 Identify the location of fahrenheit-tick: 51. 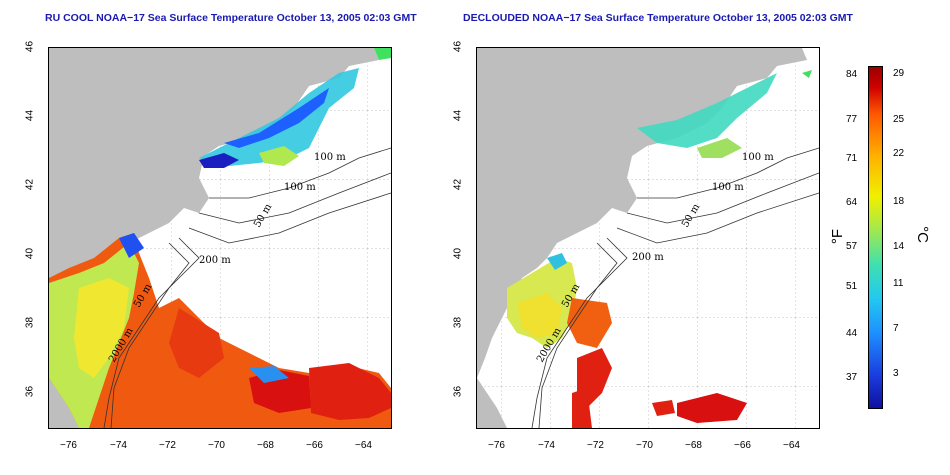
(852, 286).